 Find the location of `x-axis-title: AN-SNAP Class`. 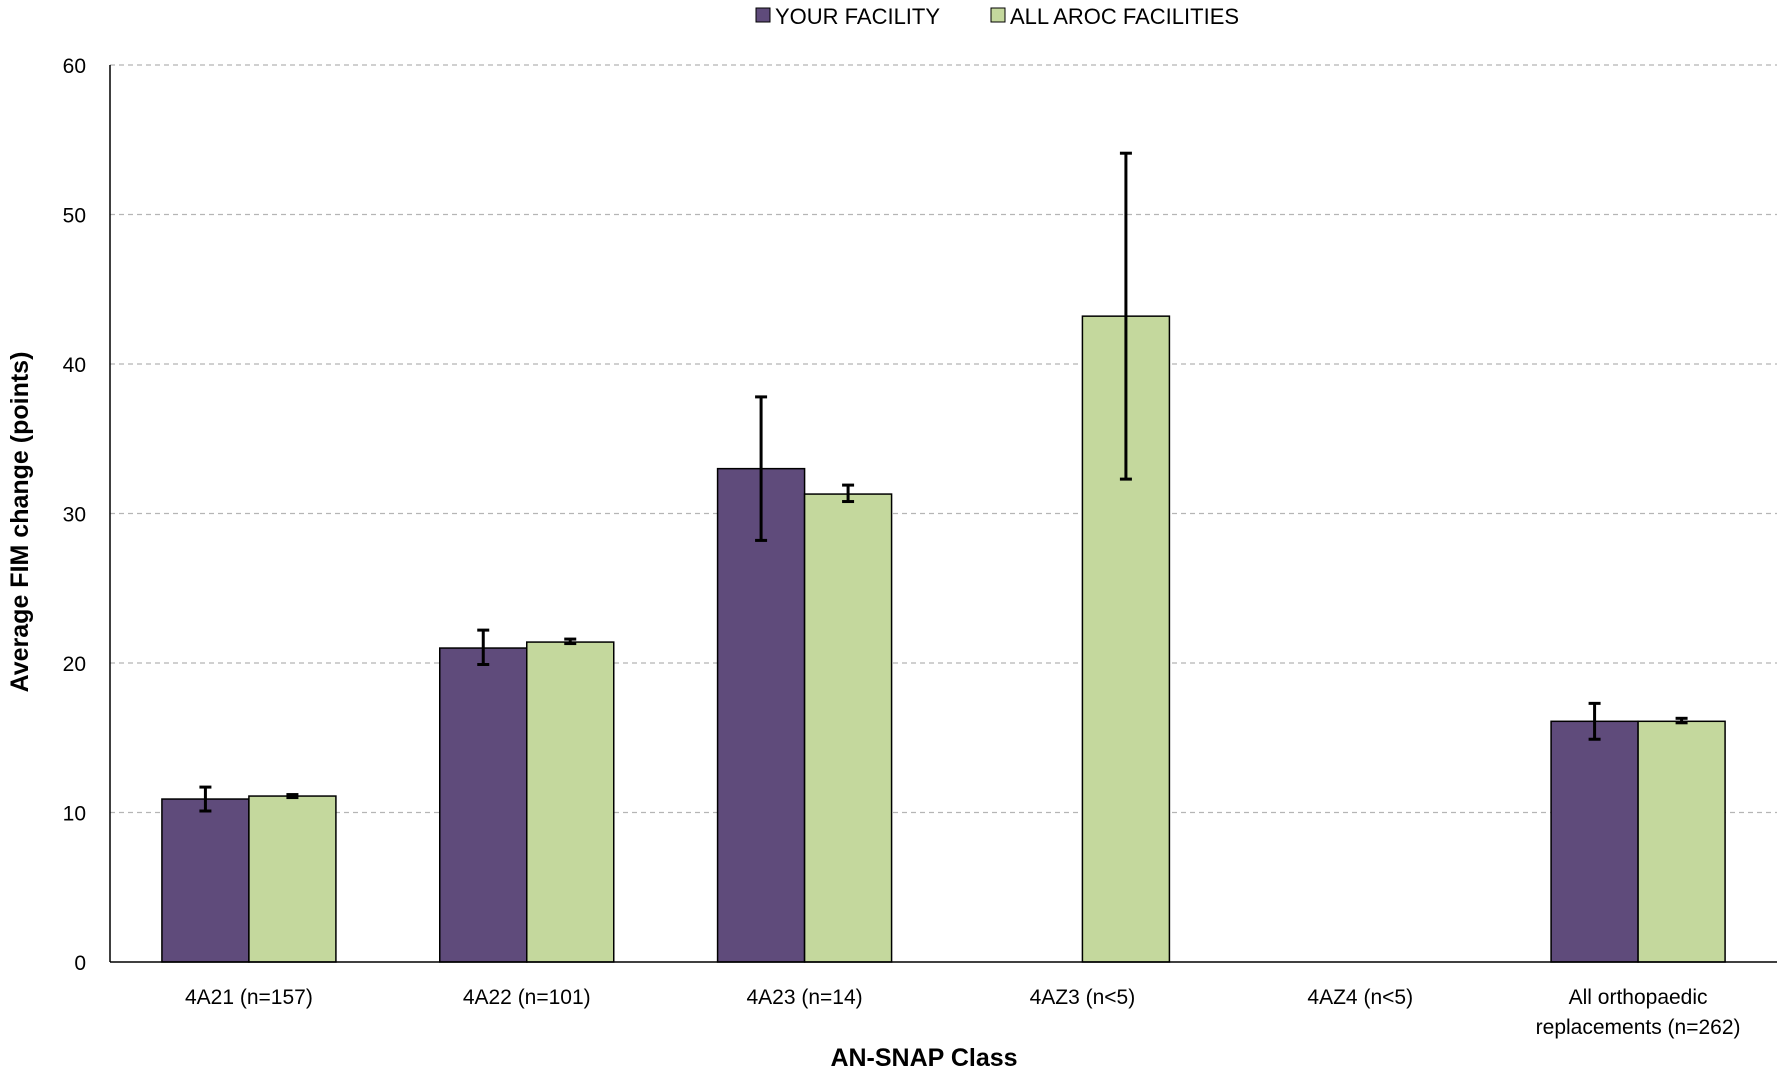

x-axis-title: AN-SNAP Class is located at coordinates (923, 1058).